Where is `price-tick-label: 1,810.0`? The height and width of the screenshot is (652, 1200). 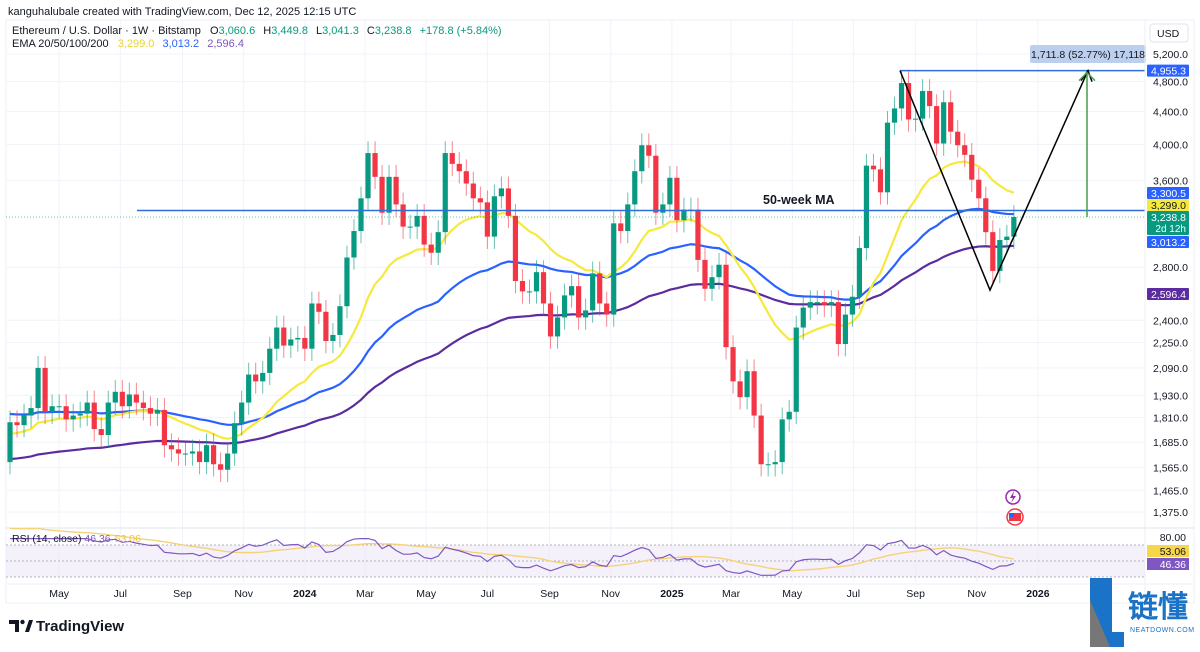 price-tick-label: 1,810.0 is located at coordinates (1170, 418).